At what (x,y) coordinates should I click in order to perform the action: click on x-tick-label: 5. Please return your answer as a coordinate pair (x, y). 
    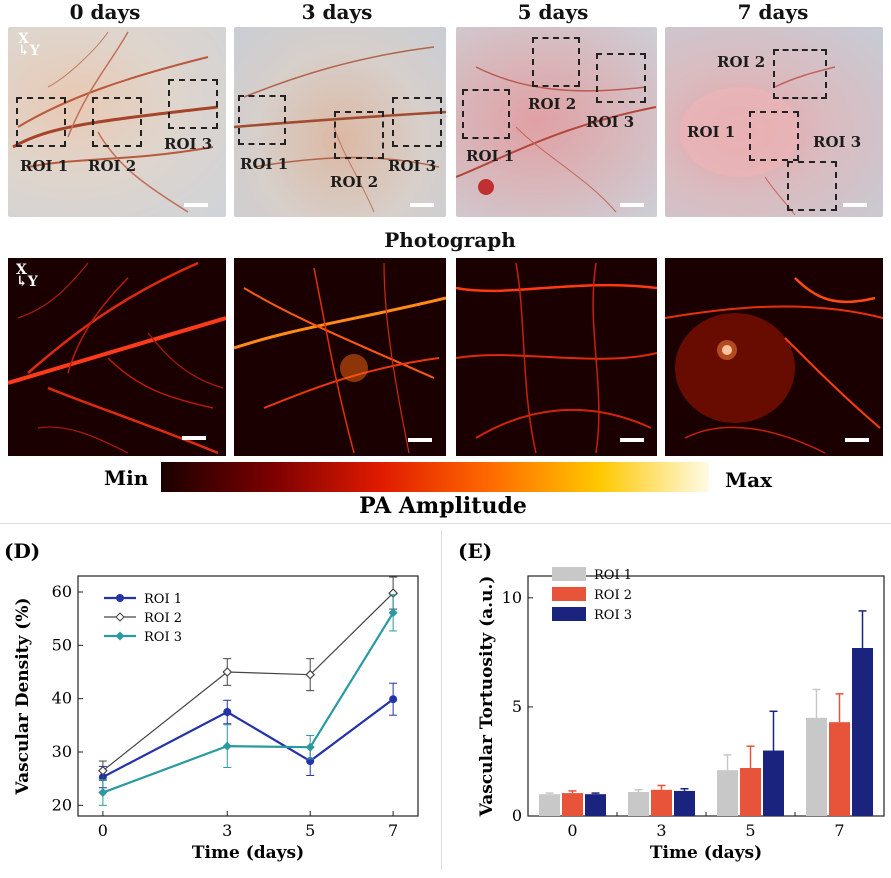
    Looking at the image, I should click on (750, 830).